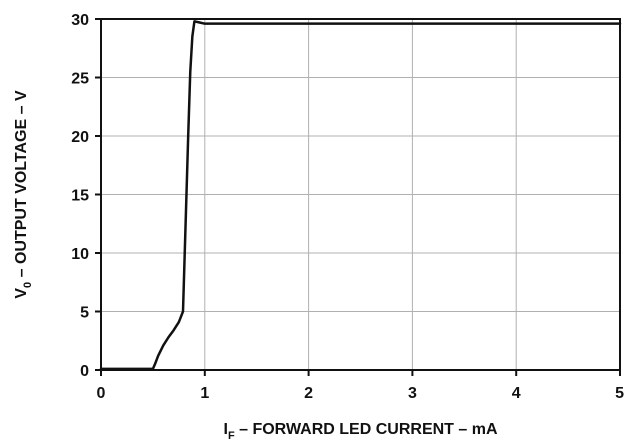  Describe the element at coordinates (308, 393) in the screenshot. I see `x-tick-label-2: 2` at that location.